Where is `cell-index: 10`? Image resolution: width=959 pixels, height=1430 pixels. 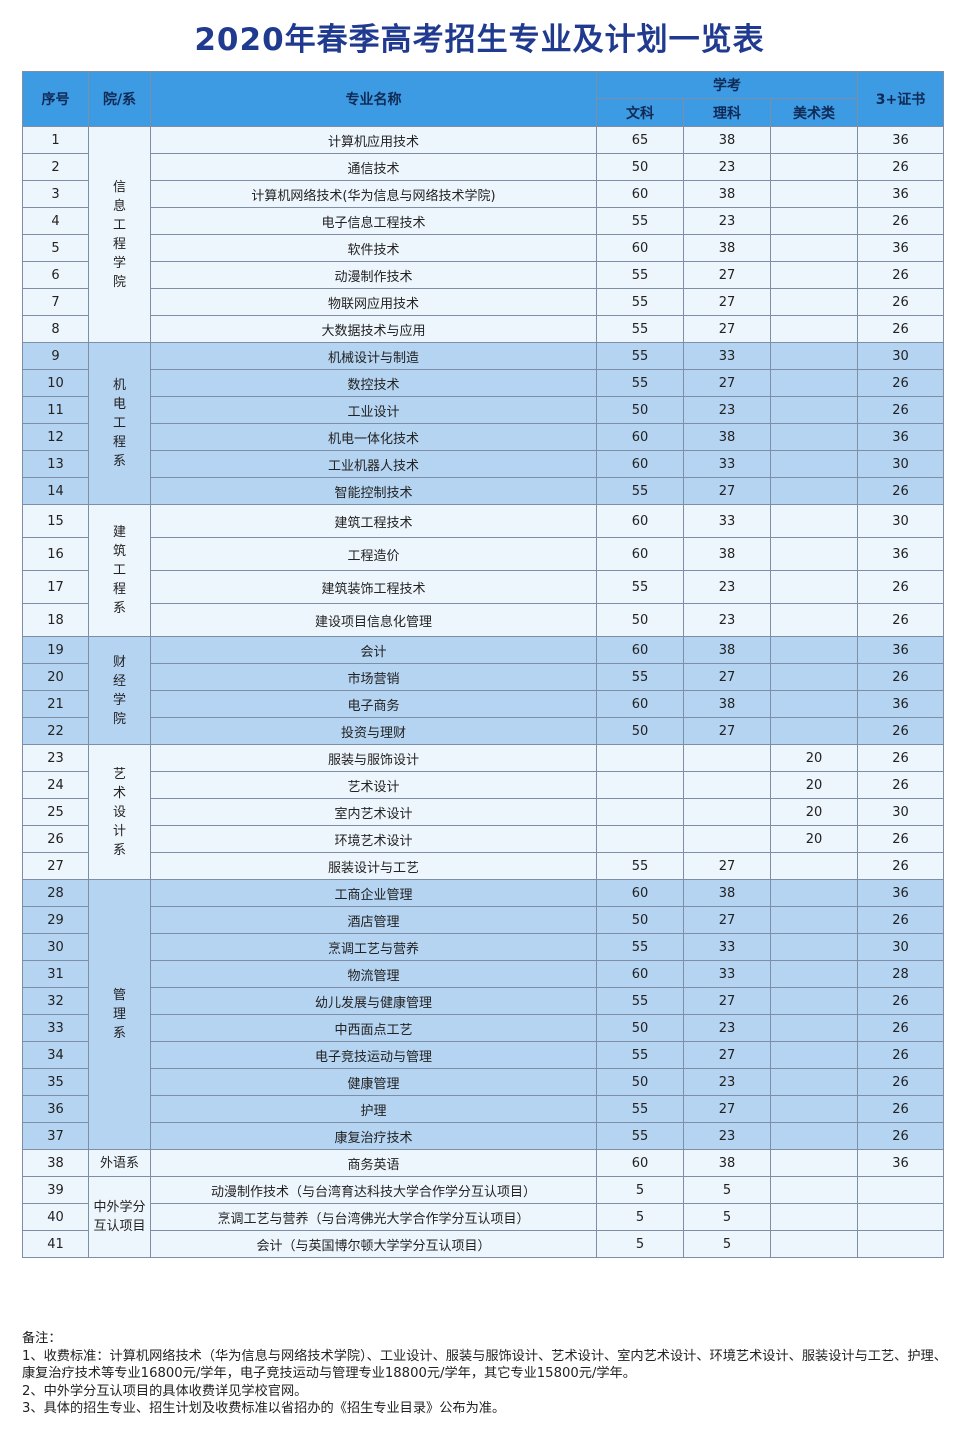 cell-index: 10 is located at coordinates (55, 383).